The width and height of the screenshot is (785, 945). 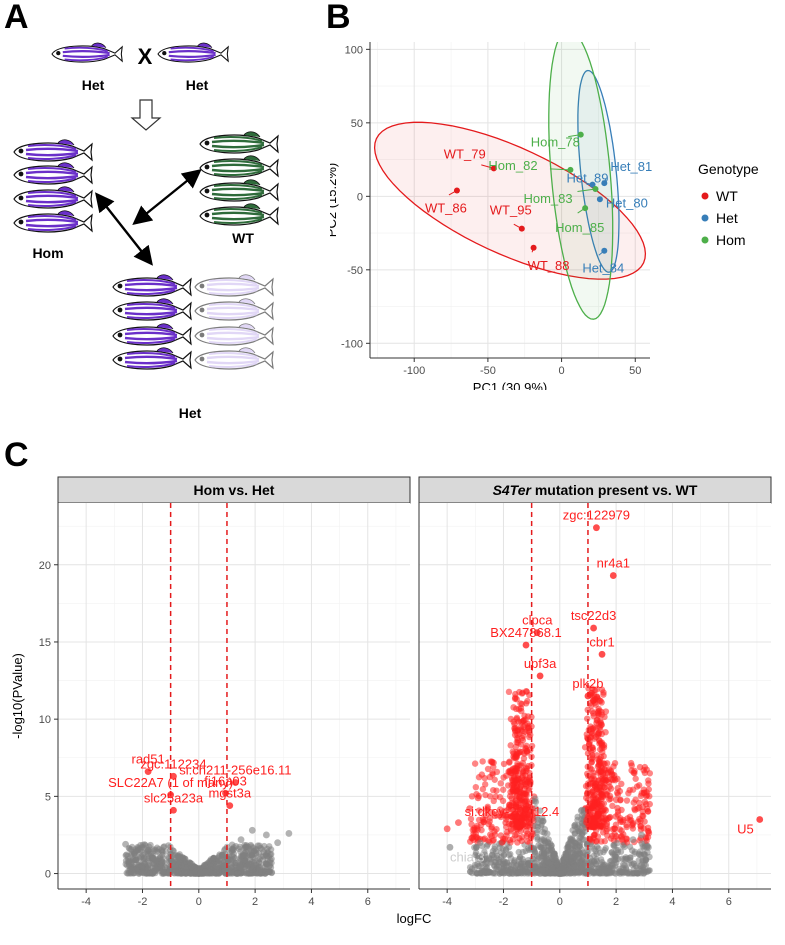 I want to click on y-tick-label: 20, so click(x=45, y=566).